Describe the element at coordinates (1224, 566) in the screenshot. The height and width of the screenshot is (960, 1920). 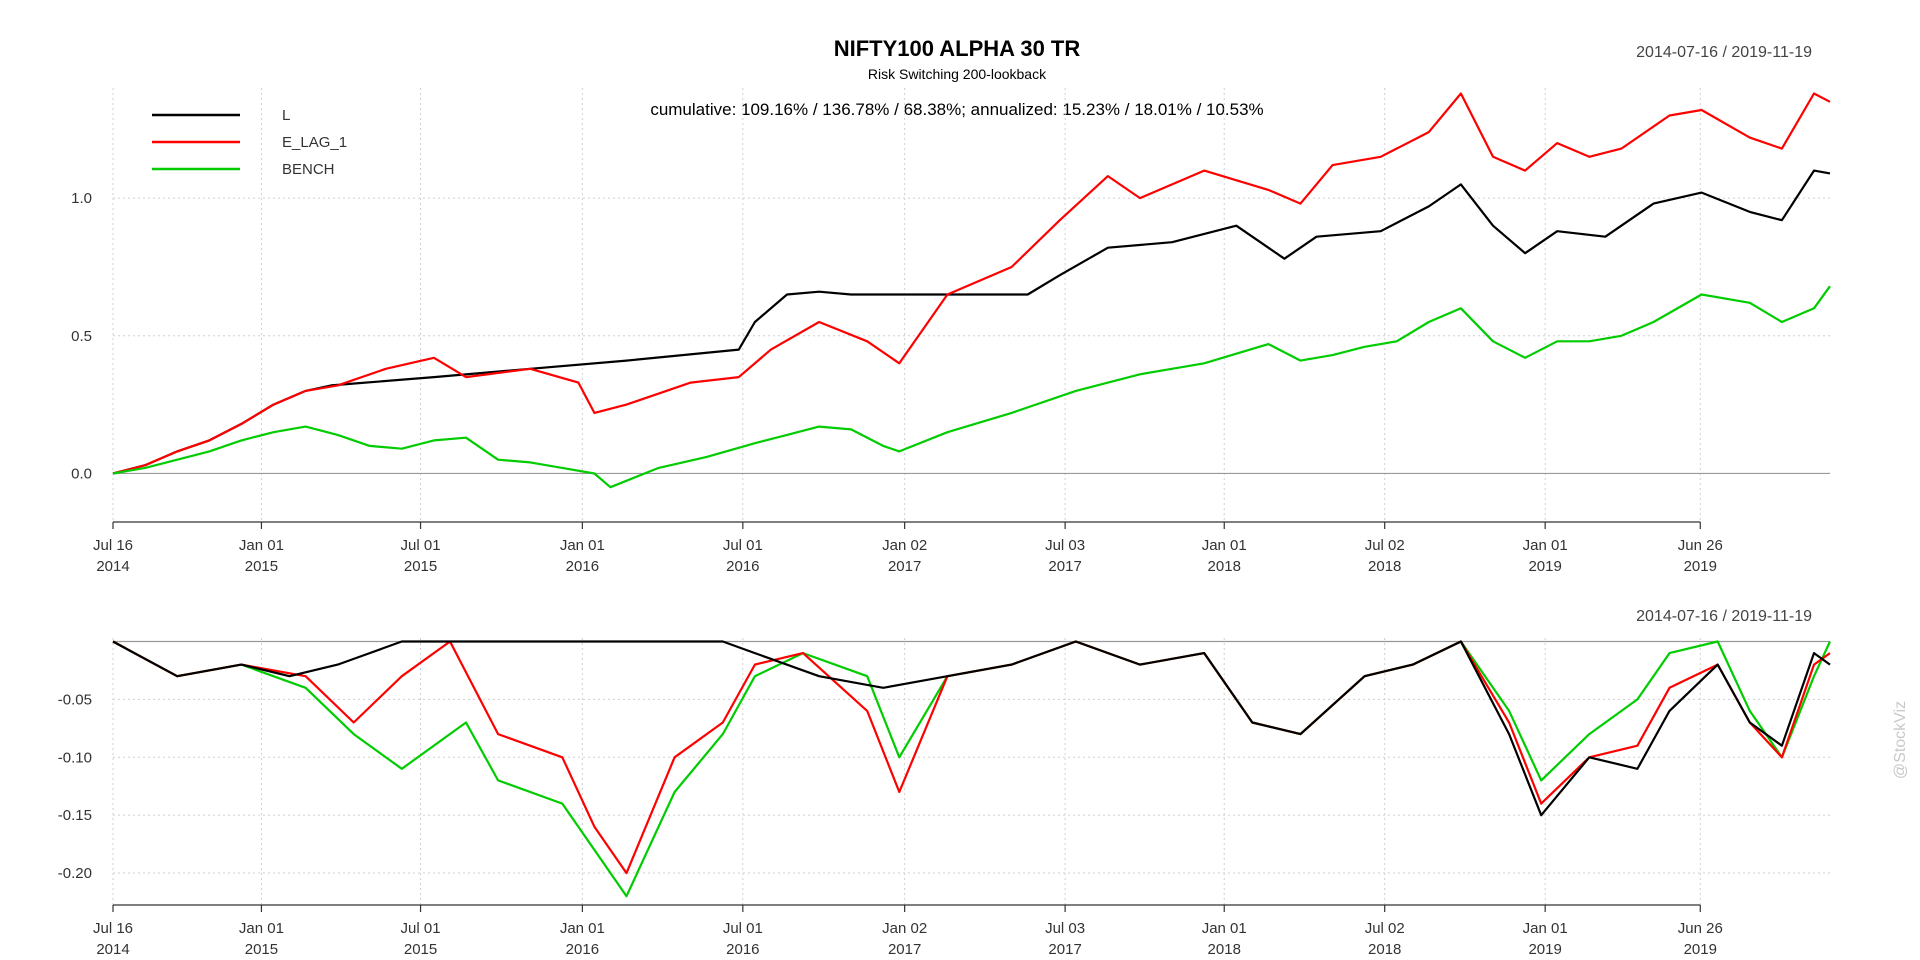
I see `top-x-tick-year-7: 2018` at that location.